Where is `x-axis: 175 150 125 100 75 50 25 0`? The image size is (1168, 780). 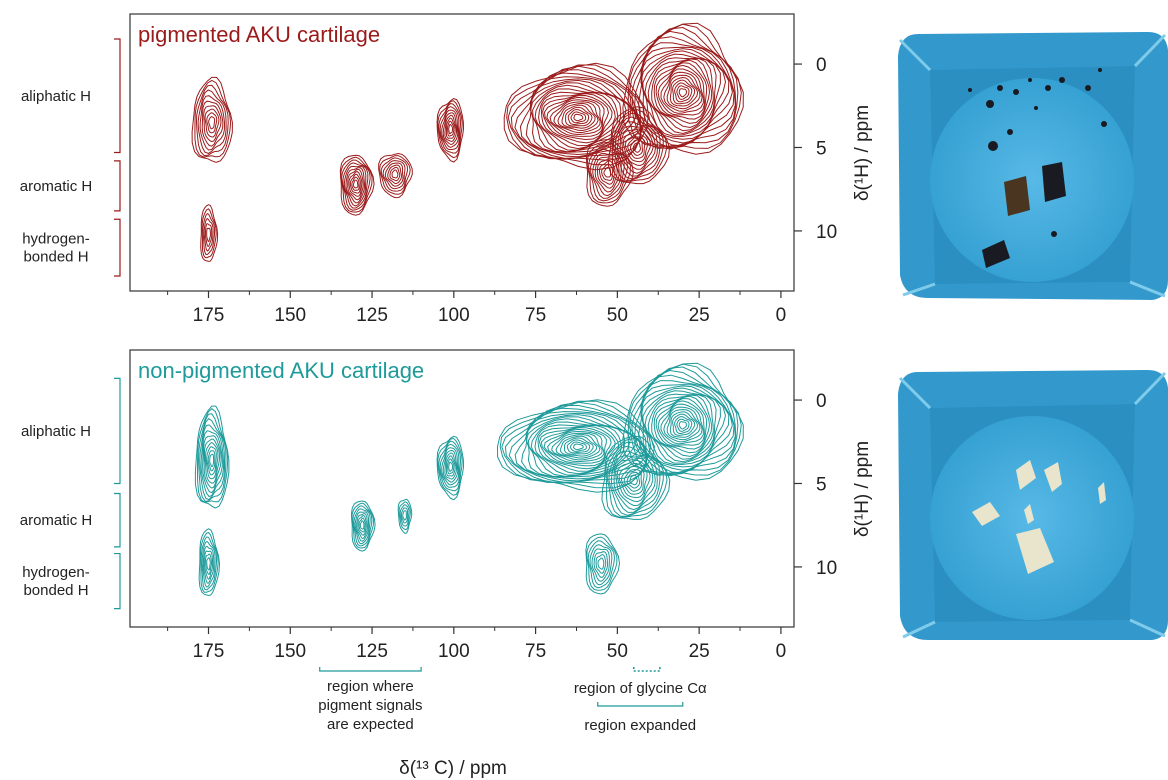 x-axis: 175 150 125 100 75 50 25 0 is located at coordinates (476, 308).